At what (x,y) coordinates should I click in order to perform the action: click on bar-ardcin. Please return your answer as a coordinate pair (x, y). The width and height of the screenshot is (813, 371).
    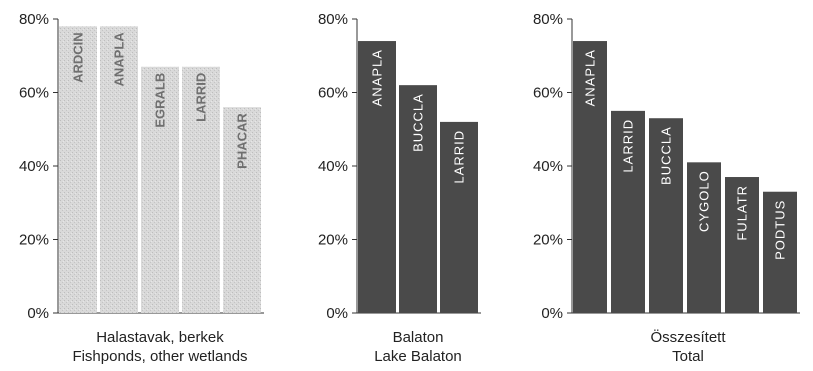
    Looking at the image, I should click on (78, 169).